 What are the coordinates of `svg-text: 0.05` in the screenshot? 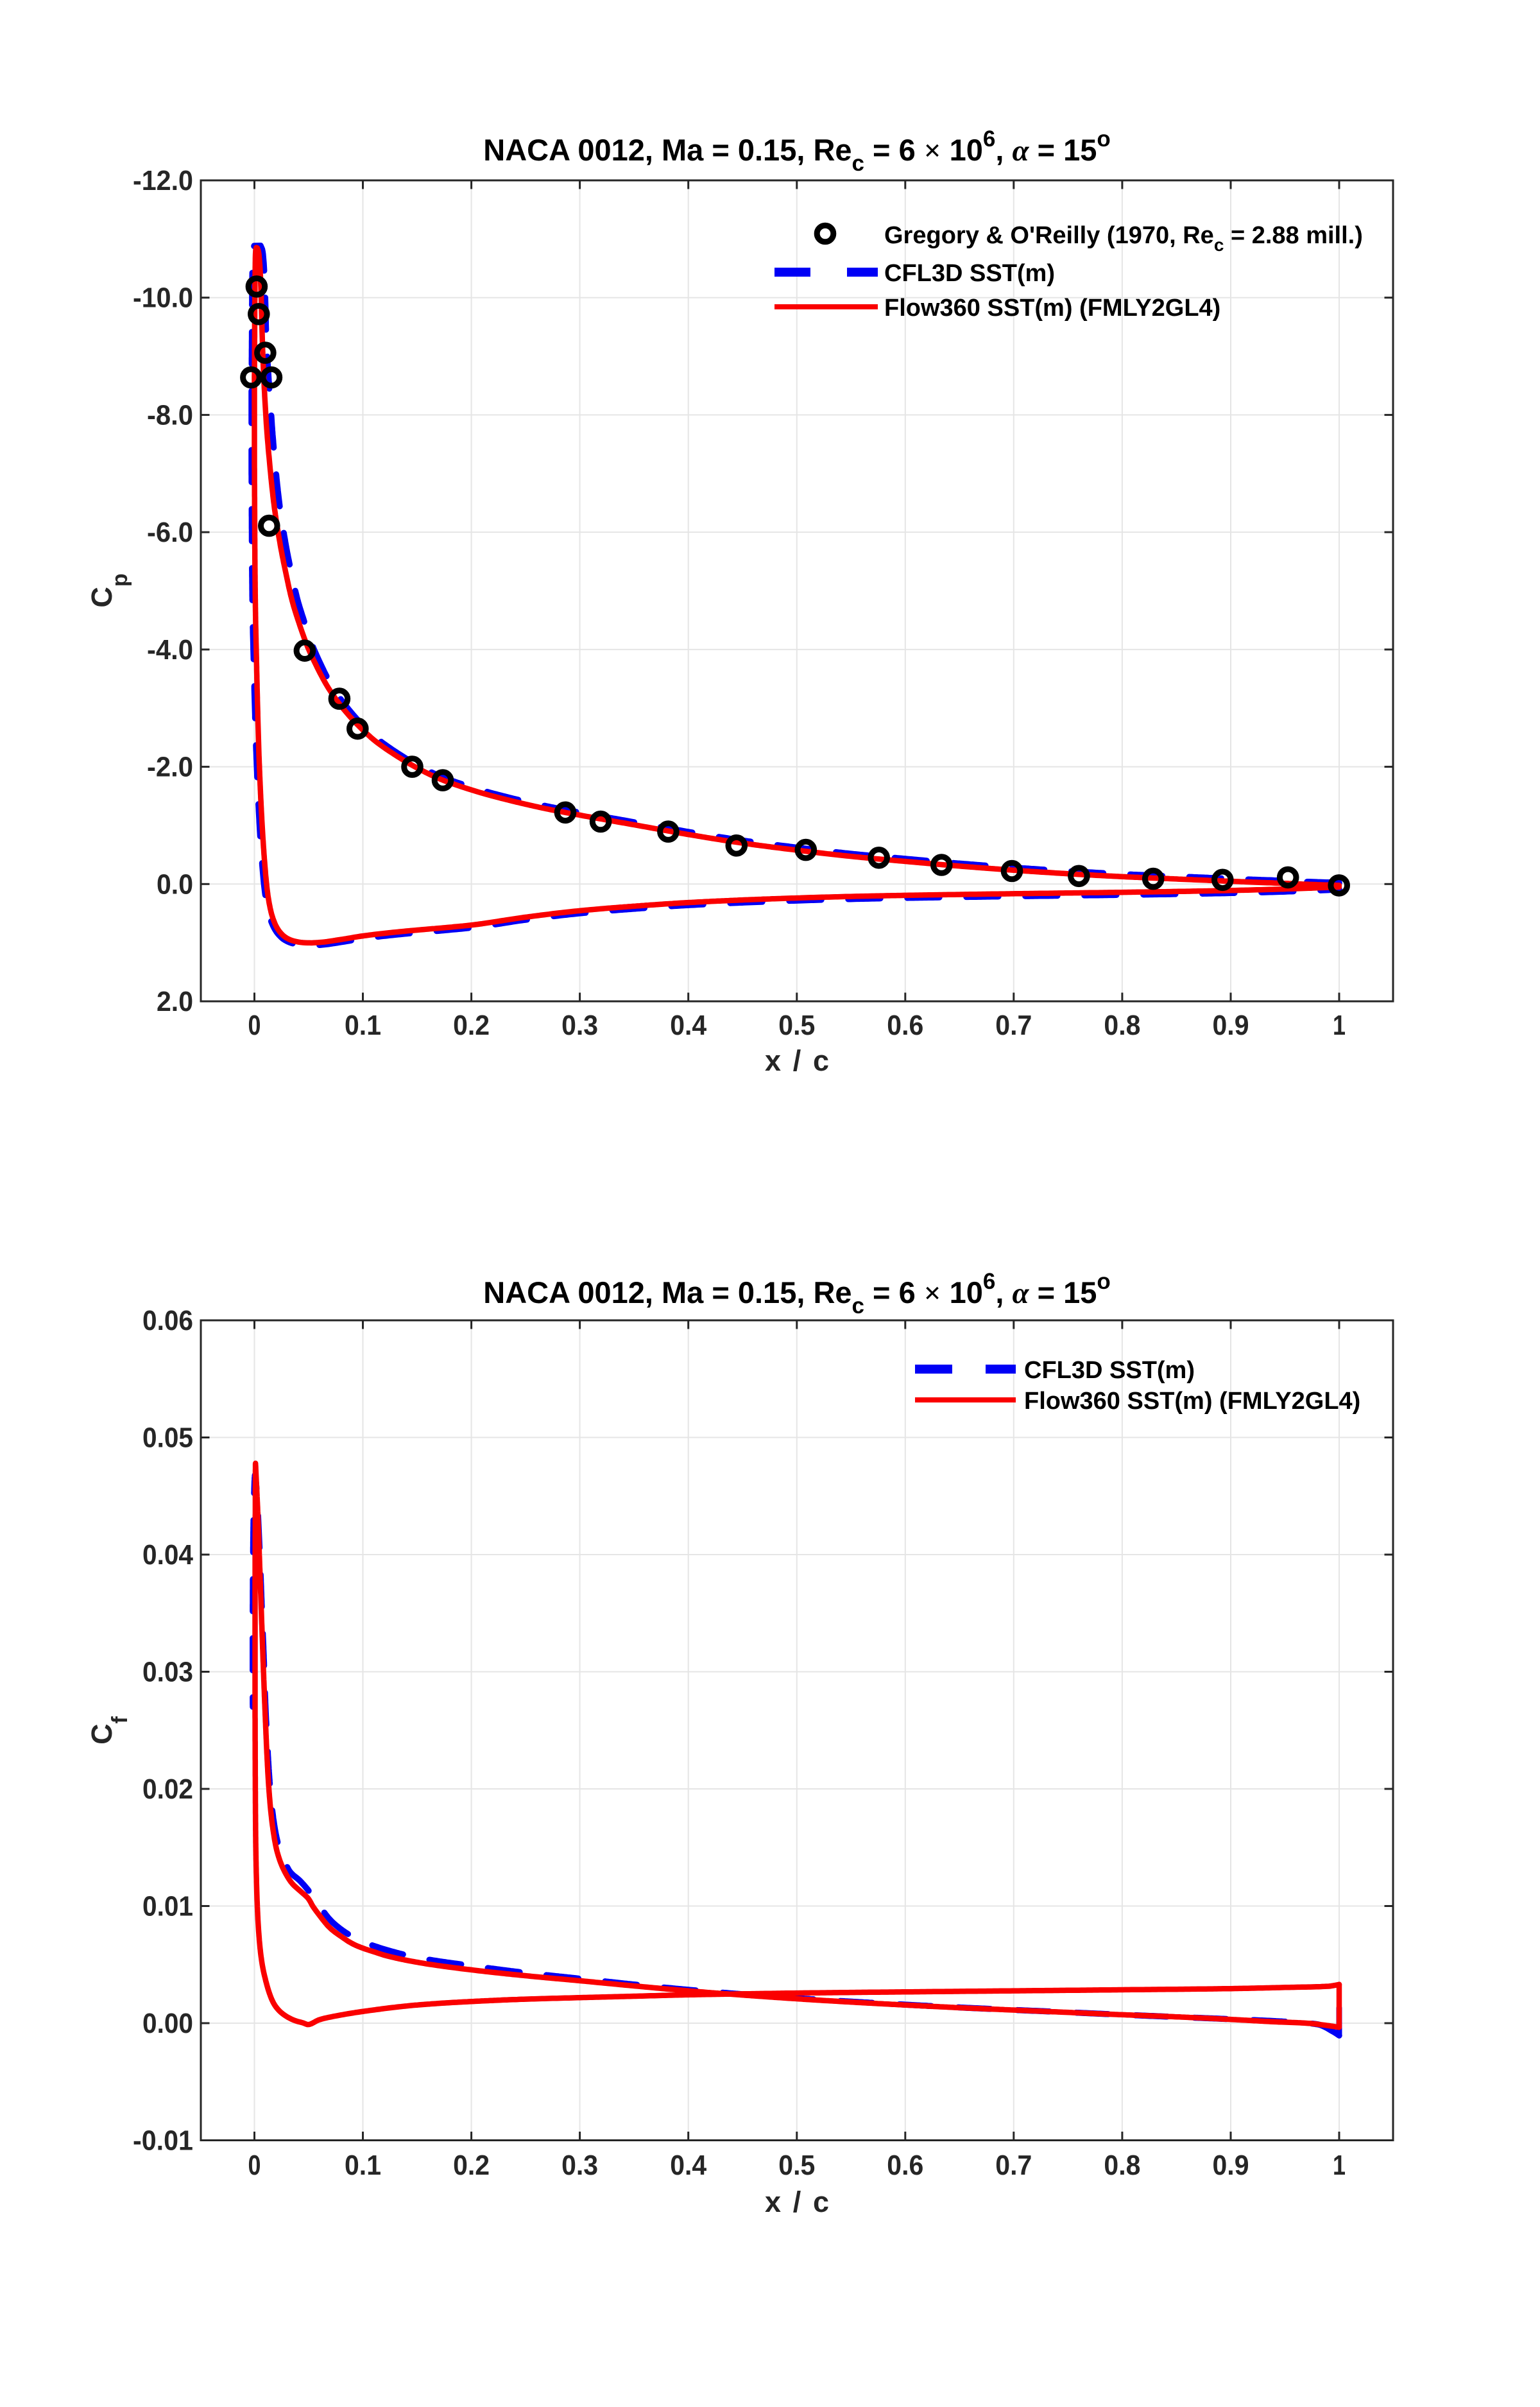 It's located at (168, 1438).